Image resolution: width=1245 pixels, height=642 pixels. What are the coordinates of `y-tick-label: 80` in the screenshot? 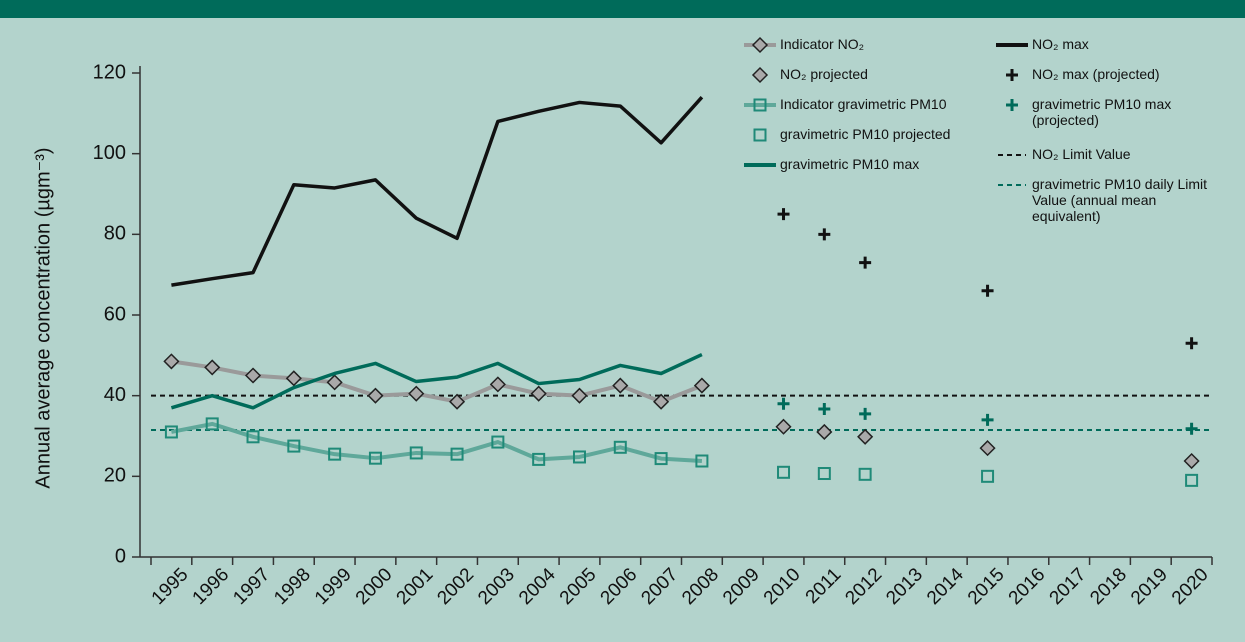 It's located at (115, 234).